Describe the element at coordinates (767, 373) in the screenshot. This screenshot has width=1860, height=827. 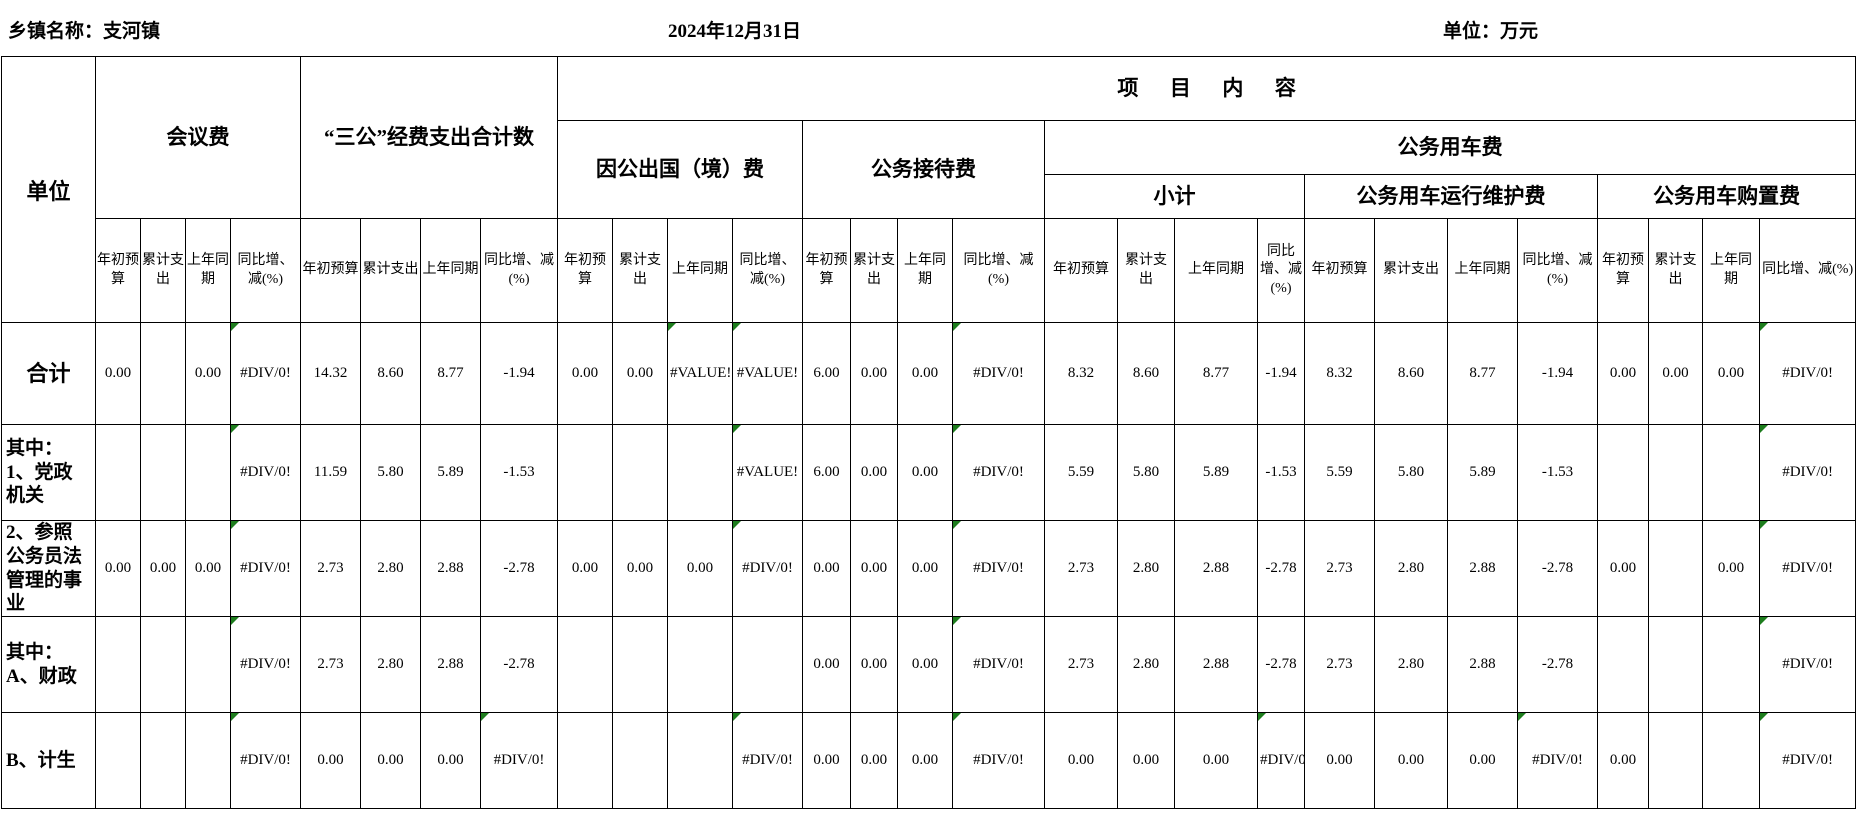
I see `data-cell: #VALUE!` at that location.